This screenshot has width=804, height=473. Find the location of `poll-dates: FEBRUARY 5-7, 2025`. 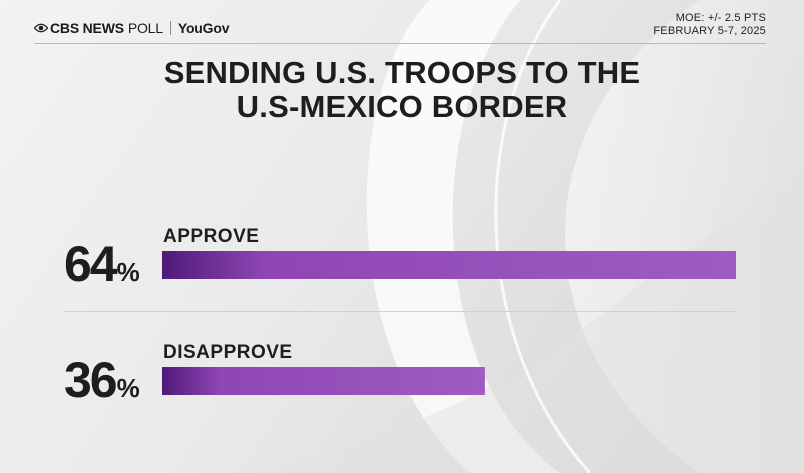

poll-dates: FEBRUARY 5-7, 2025 is located at coordinates (709, 31).